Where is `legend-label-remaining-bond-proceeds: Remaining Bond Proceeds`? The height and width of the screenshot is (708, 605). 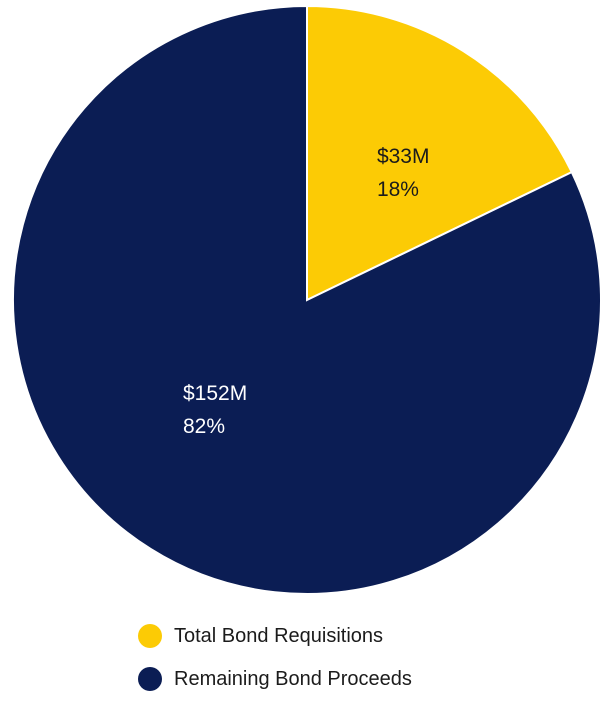 legend-label-remaining-bond-proceeds: Remaining Bond Proceeds is located at coordinates (293, 678).